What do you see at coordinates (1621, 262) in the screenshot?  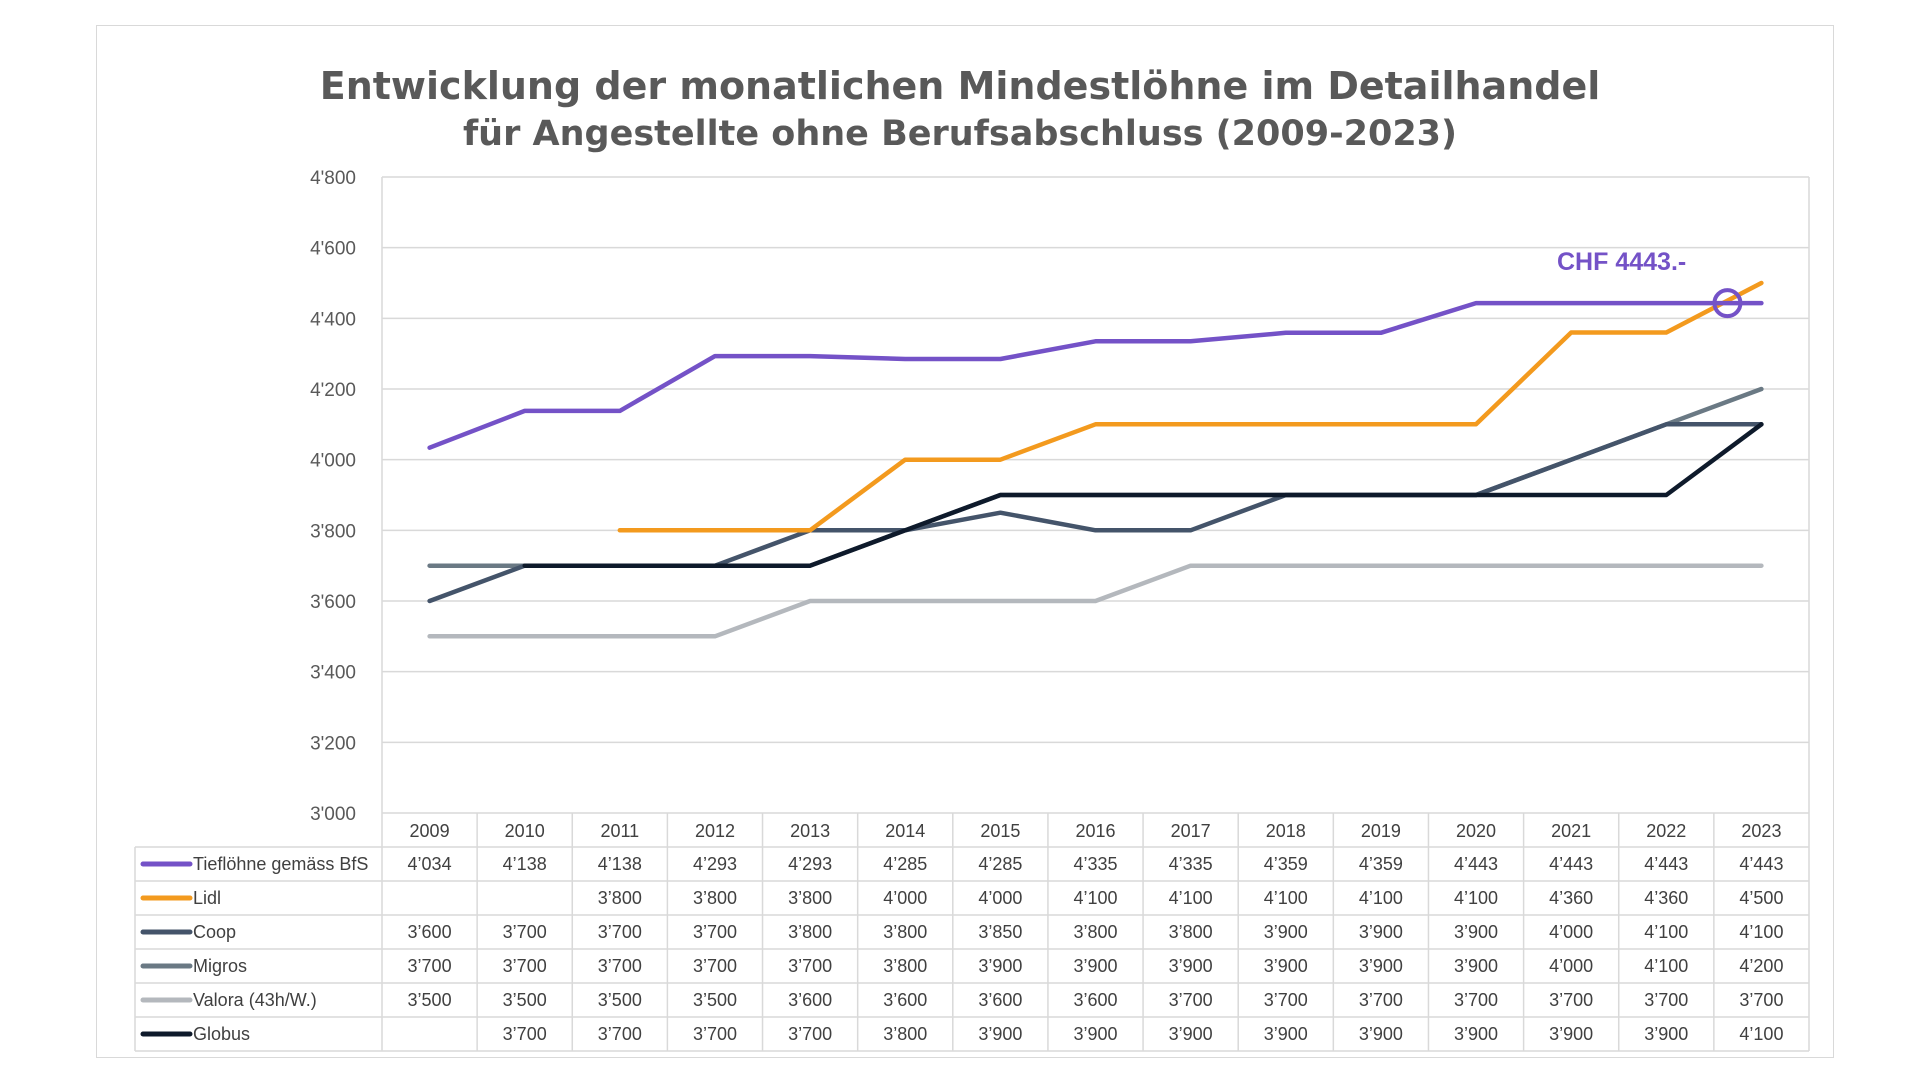 I see `annotation-label: CHF 4443.-` at bounding box center [1621, 262].